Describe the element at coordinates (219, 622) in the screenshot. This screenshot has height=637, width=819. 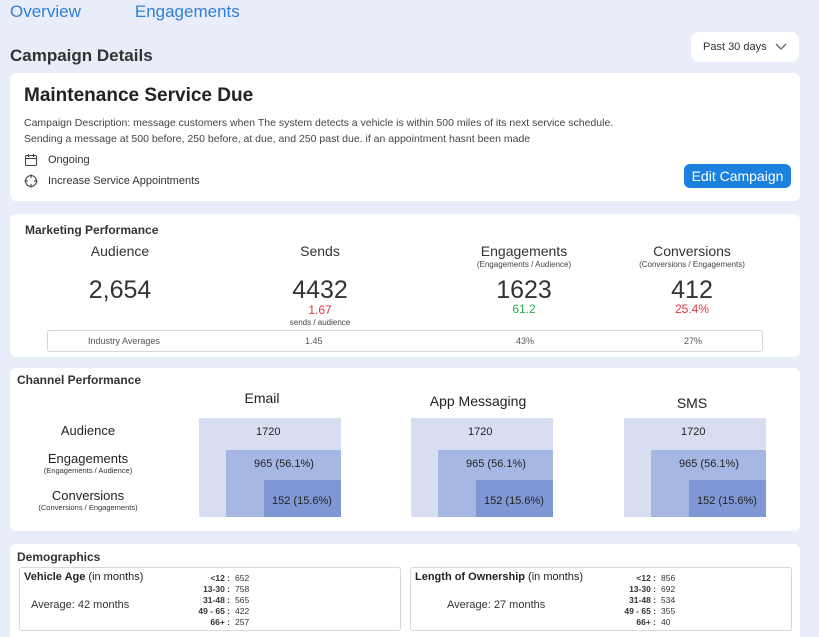
I see `list-item: 66+ : 257` at that location.